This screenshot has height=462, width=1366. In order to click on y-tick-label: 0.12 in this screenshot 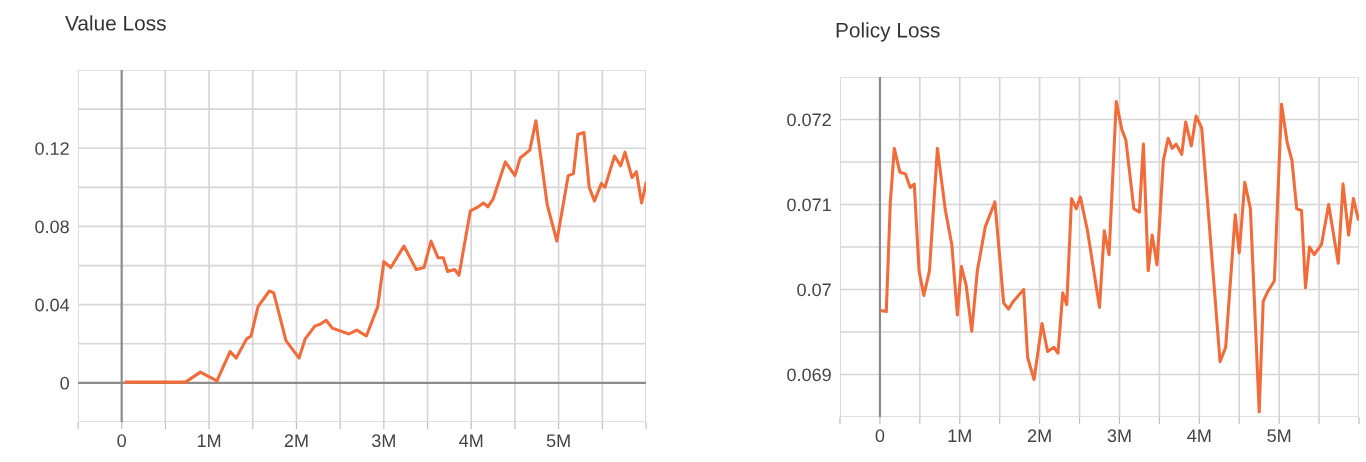, I will do `click(52, 148)`.